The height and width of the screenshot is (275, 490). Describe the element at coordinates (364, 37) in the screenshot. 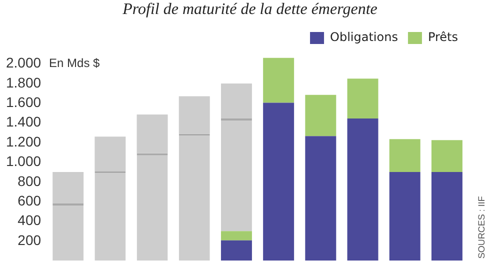

I see `legend-label: Obligations` at that location.